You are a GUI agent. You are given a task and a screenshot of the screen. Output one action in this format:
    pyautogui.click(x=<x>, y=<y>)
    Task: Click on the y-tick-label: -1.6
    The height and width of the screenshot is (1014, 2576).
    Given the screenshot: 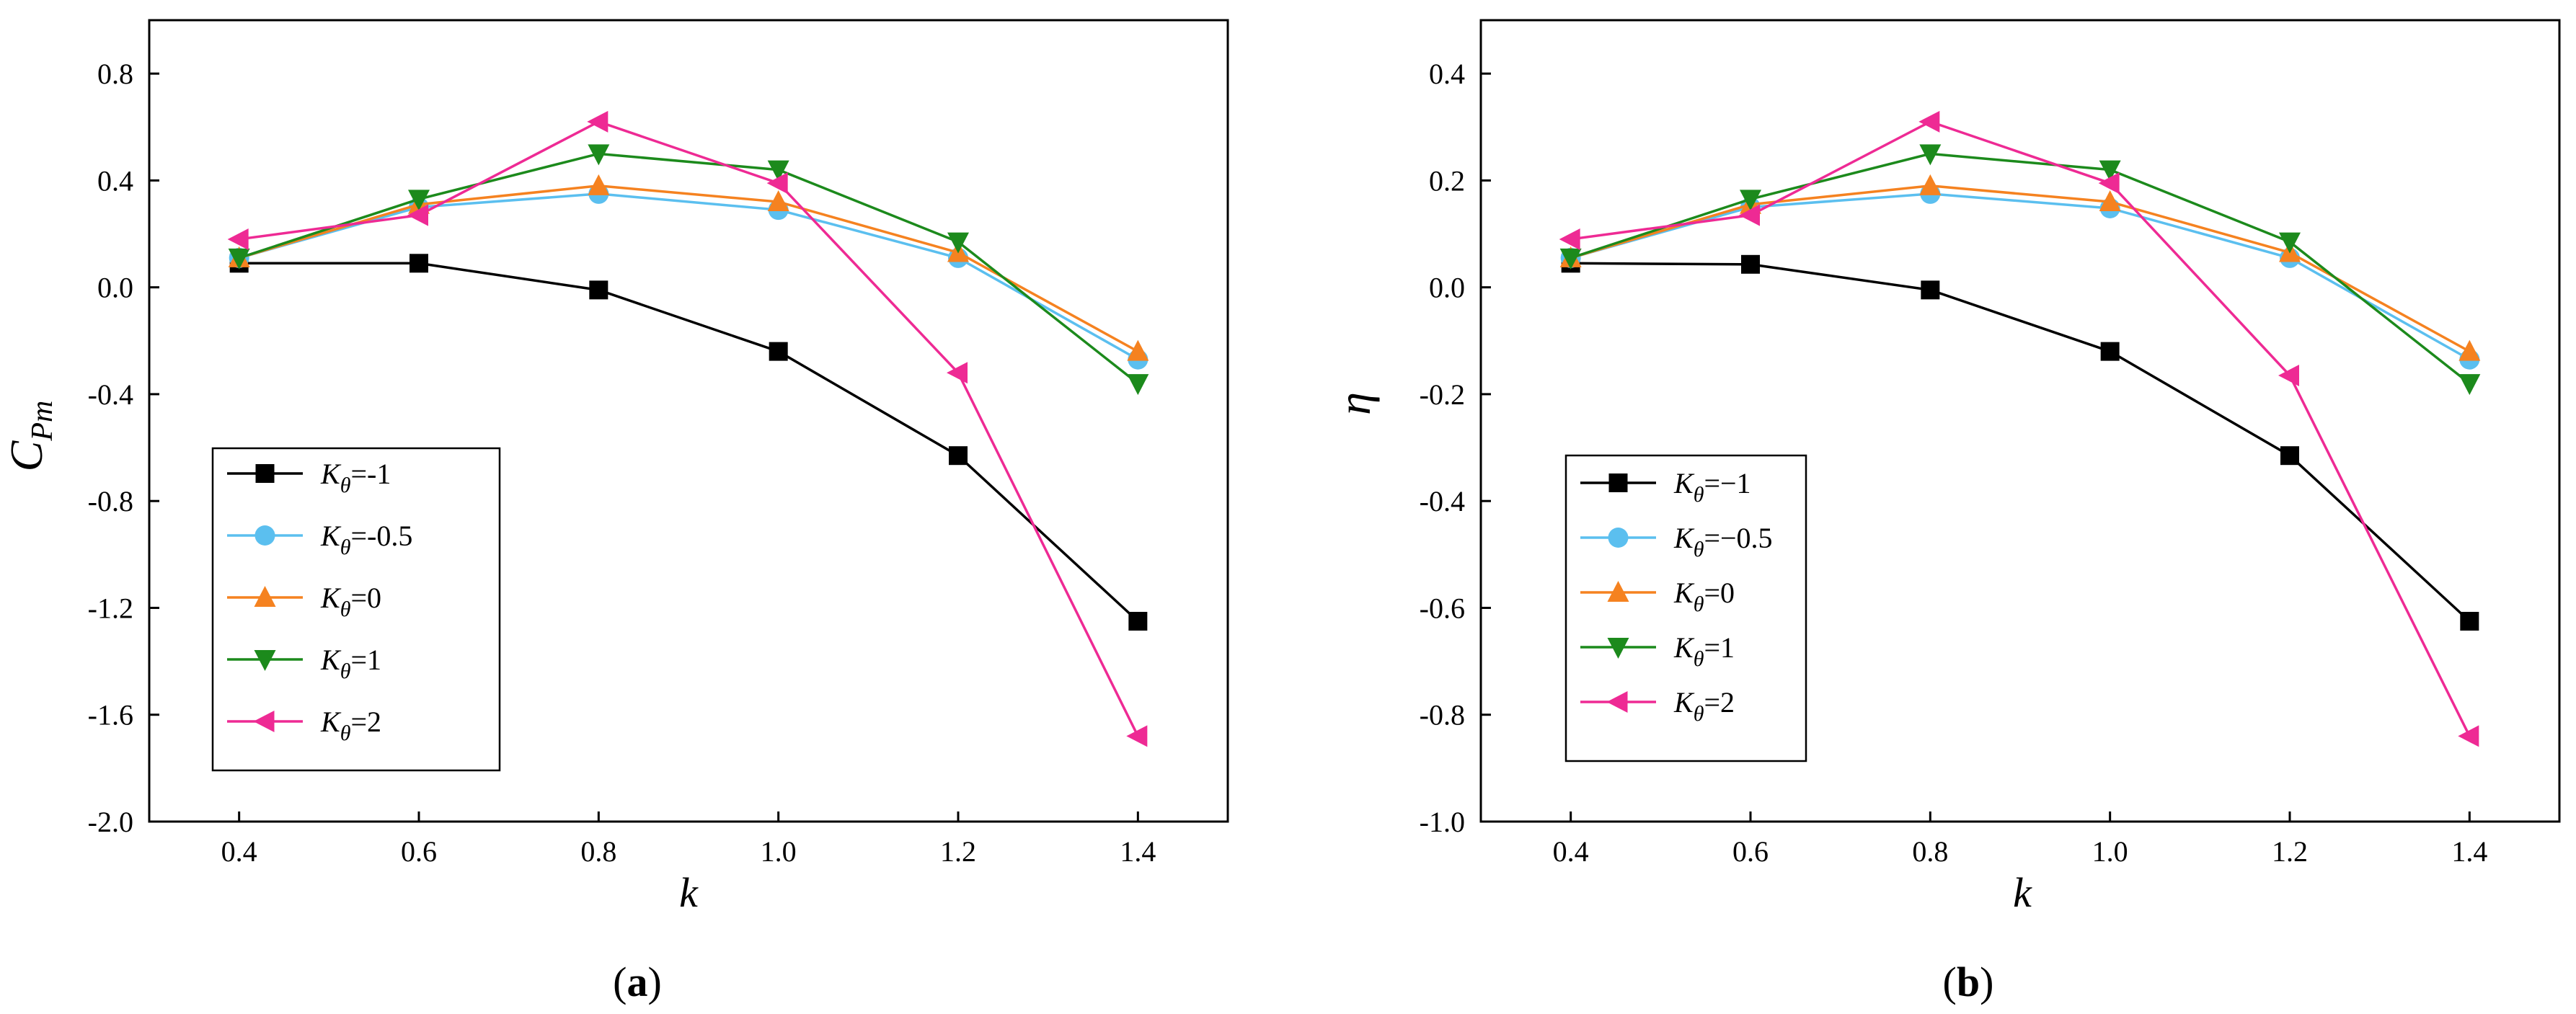 What is the action you would take?
    pyautogui.click(x=110, y=715)
    